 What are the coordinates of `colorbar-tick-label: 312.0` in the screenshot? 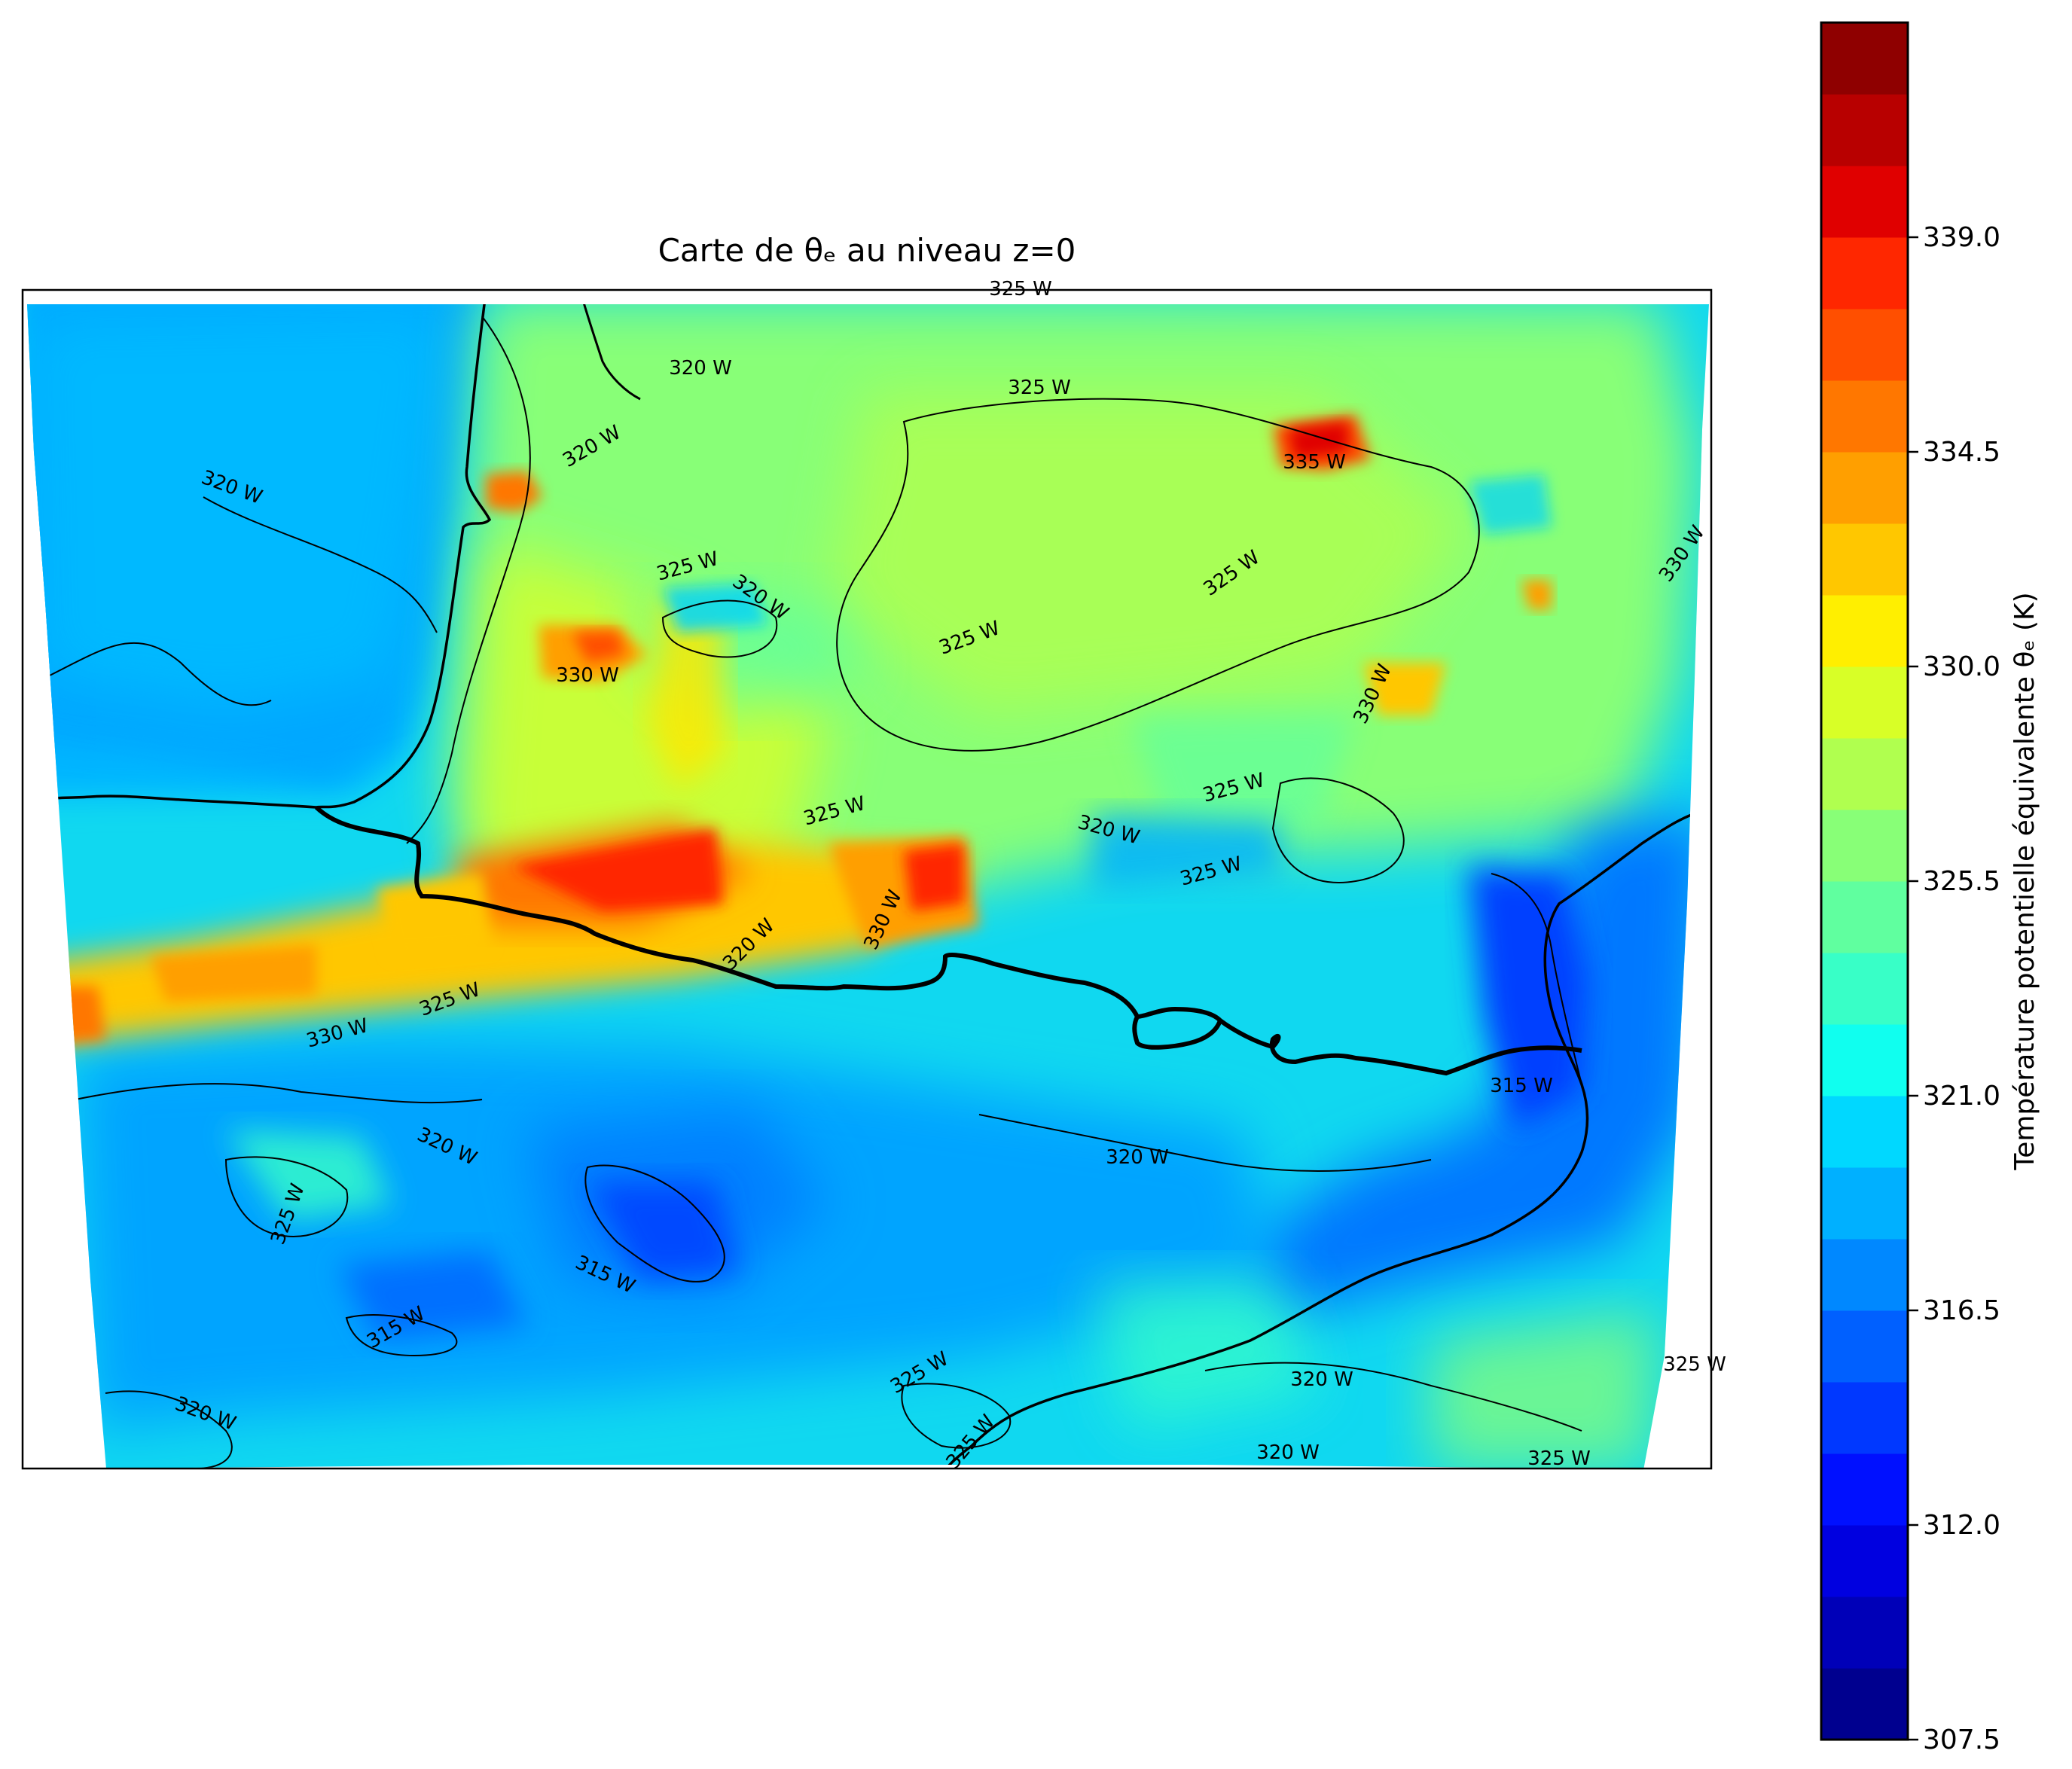 It's located at (1961, 1525).